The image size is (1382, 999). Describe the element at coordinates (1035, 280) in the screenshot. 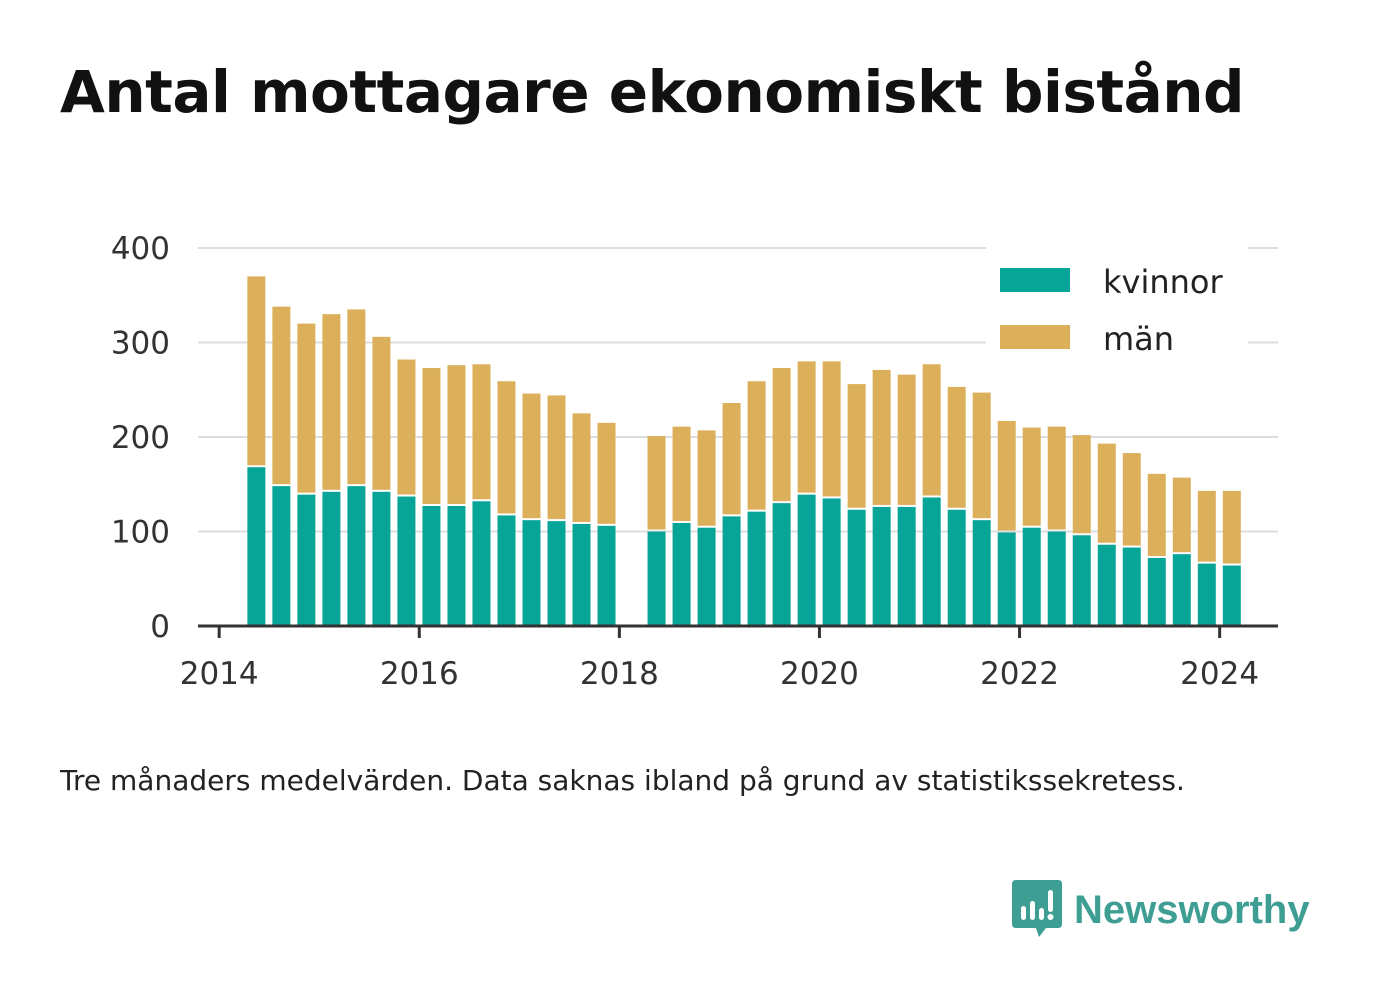

I see `legend-swatch-kvinnor` at that location.